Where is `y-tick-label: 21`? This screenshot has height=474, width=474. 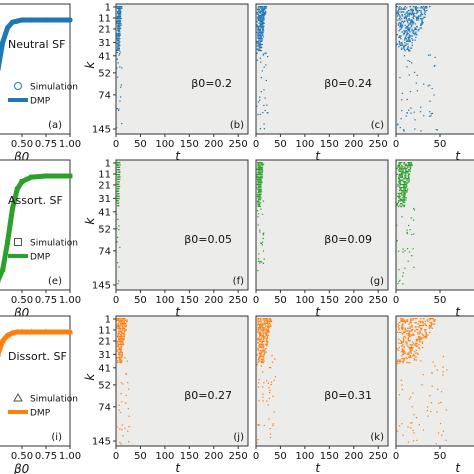
y-tick-label: 21 is located at coordinates (104, 341).